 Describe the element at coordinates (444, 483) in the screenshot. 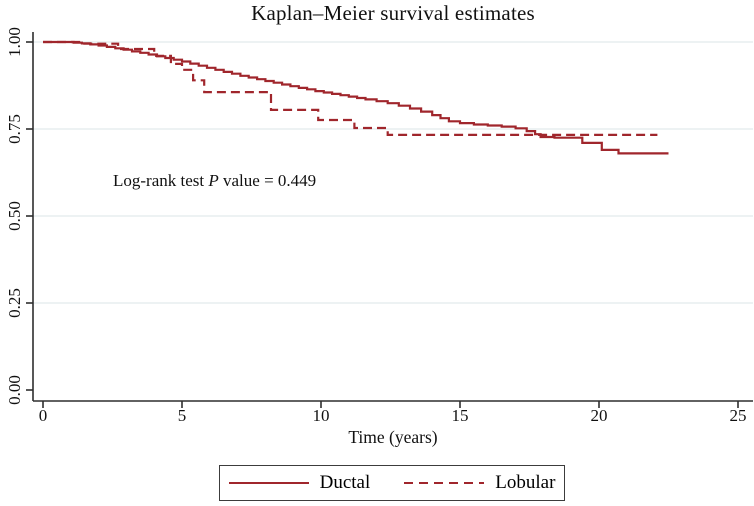

I see `dashed-line-sample-icon` at that location.